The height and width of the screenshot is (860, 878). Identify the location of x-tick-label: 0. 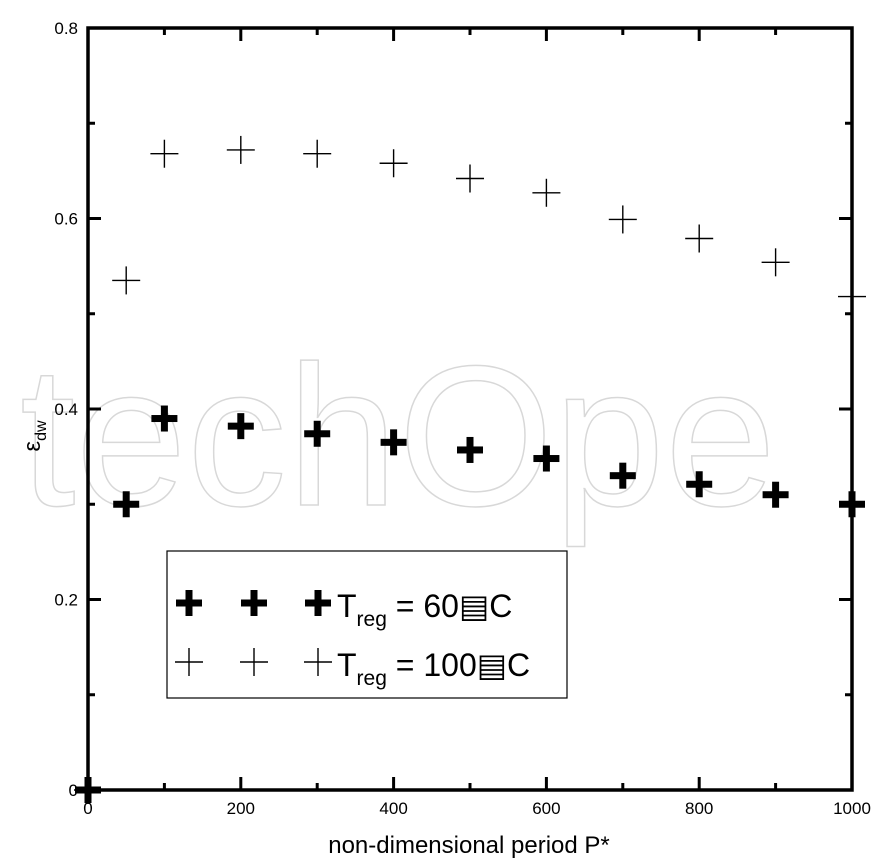
(87, 808).